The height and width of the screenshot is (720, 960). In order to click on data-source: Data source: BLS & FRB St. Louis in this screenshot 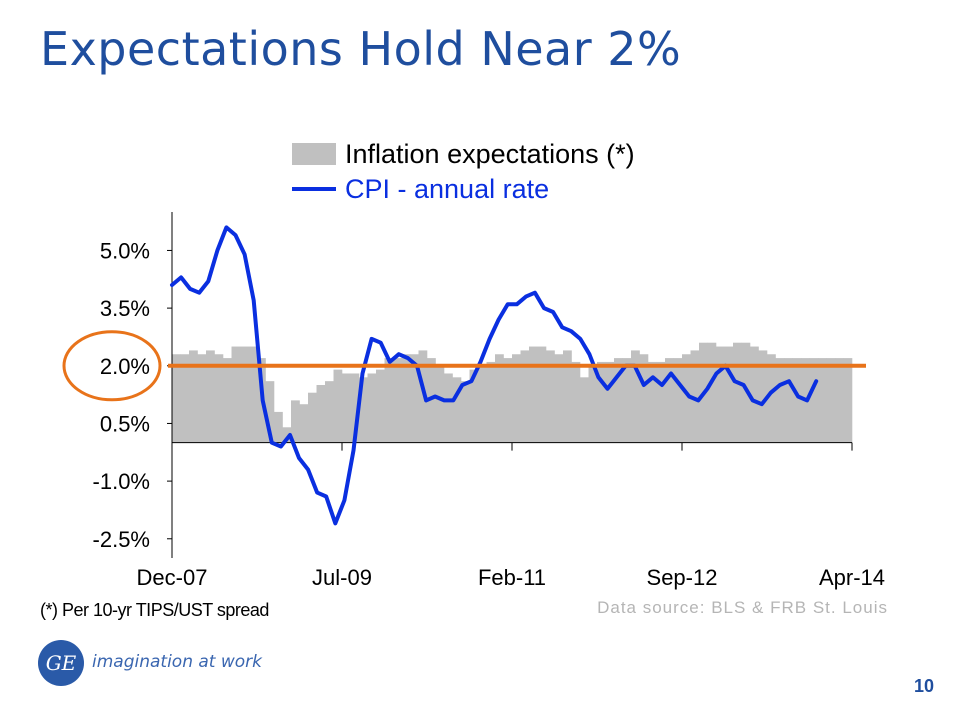, I will do `click(742, 607)`.